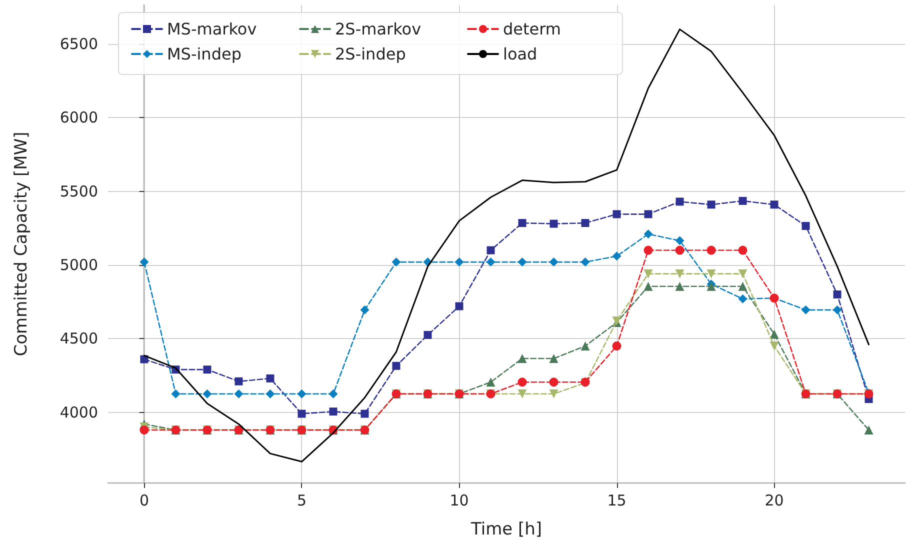 The height and width of the screenshot is (553, 913). I want to click on x-tick-label: 0, so click(144, 501).